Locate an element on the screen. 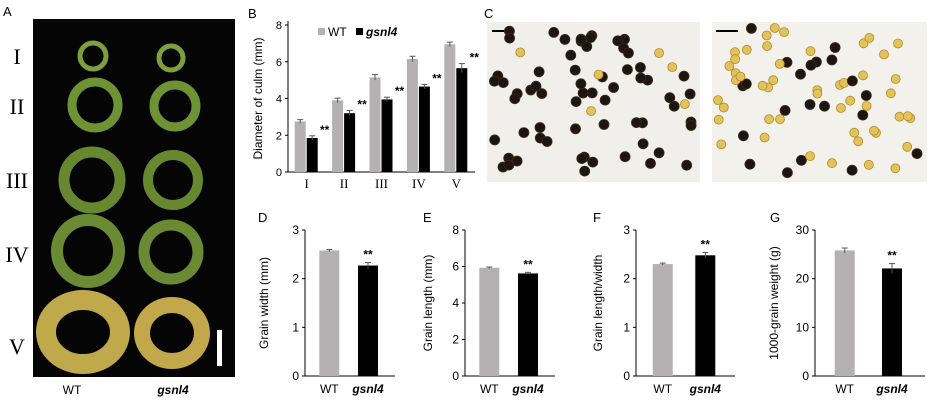 This screenshot has height=406, width=939. chart-panel-d: D 0 1 2 3 Grain width (mm) WT ** gsnl4 is located at coordinates (326, 303).